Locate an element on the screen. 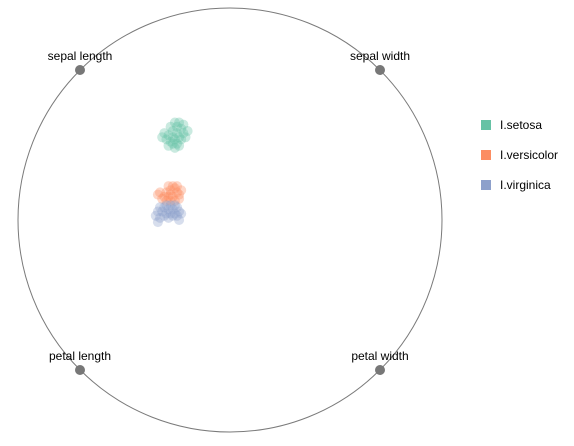 This screenshot has height=446, width=574. legend-label-versicolor: I.versicolor is located at coordinates (529, 155).